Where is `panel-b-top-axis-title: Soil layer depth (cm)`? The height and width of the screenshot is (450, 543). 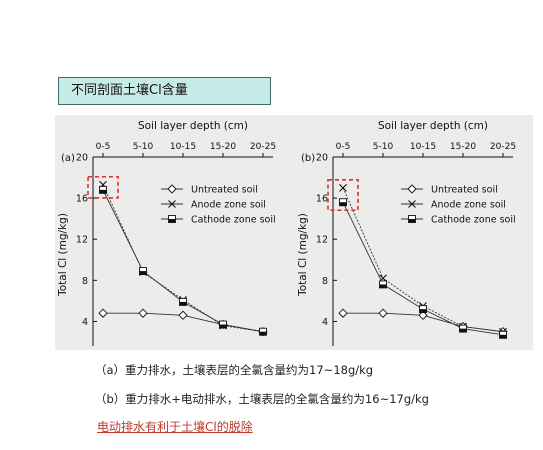
panel-b-top-axis-title: Soil layer depth (cm) is located at coordinates (433, 126).